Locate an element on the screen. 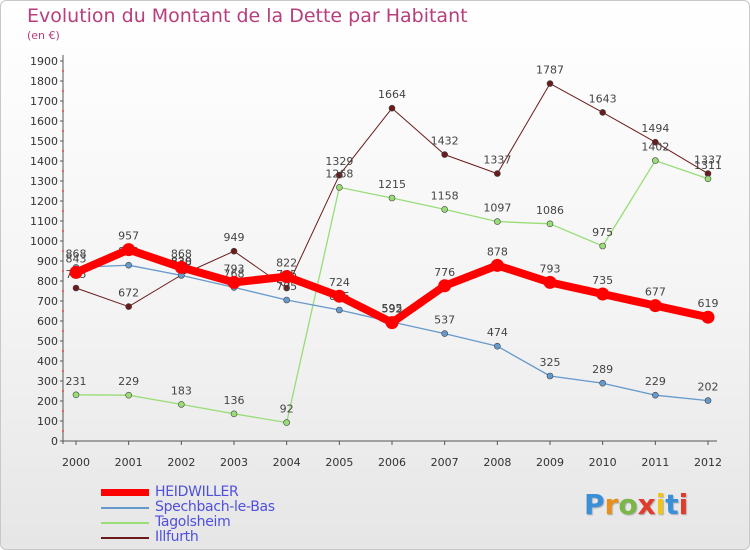 This screenshot has height=550, width=750. x-tick-label: 2003 is located at coordinates (234, 462).